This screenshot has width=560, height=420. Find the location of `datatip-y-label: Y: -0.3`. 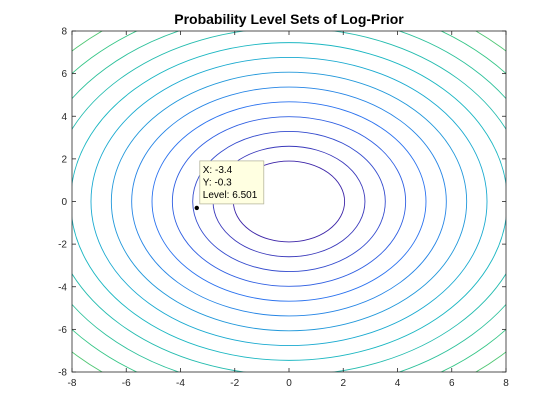

datatip-y-label: Y: -0.3 is located at coordinates (217, 182).